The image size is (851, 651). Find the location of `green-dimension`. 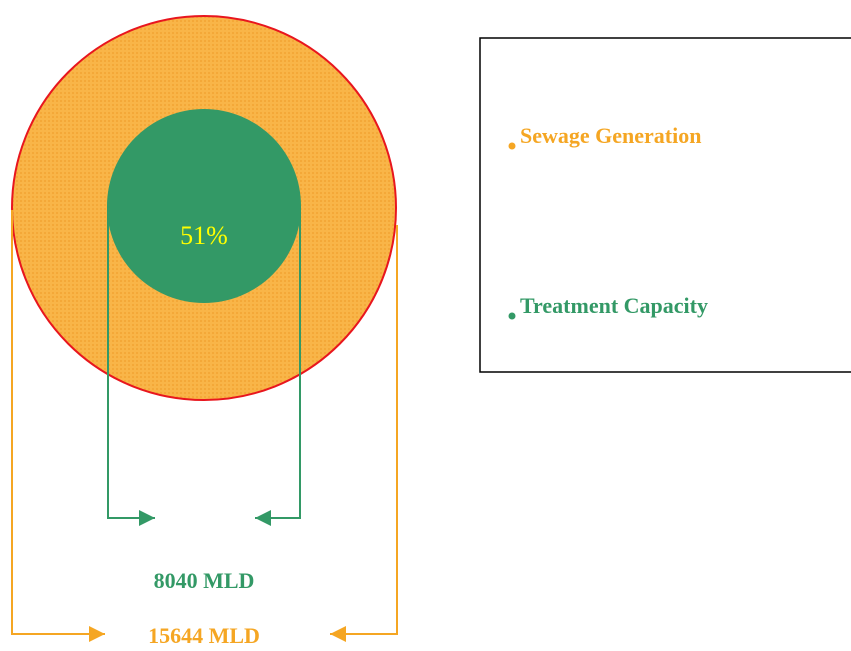

green-dimension is located at coordinates (204, 366).